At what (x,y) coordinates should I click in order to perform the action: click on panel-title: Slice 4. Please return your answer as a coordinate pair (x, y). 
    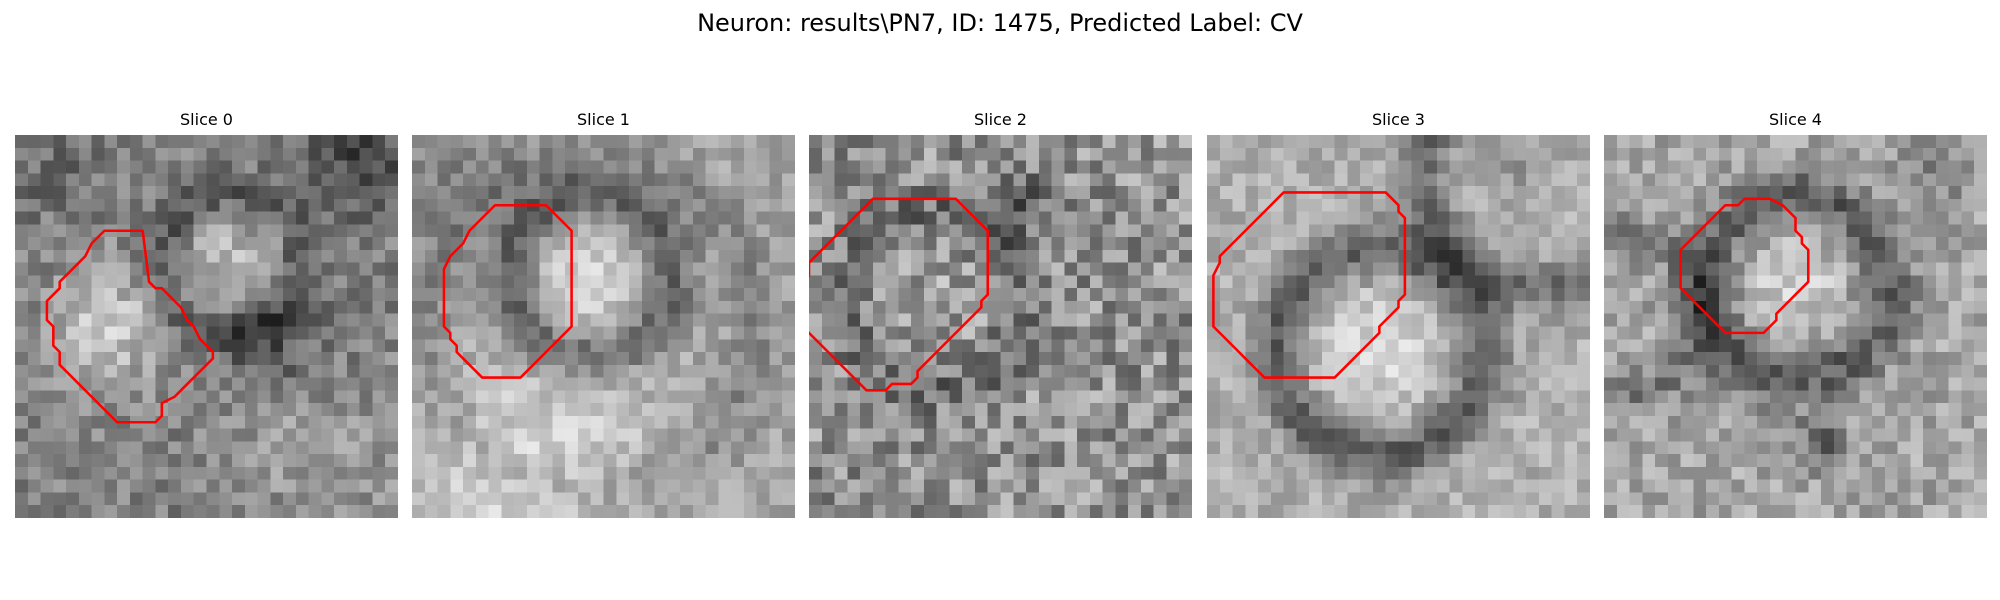
    Looking at the image, I should click on (1795, 119).